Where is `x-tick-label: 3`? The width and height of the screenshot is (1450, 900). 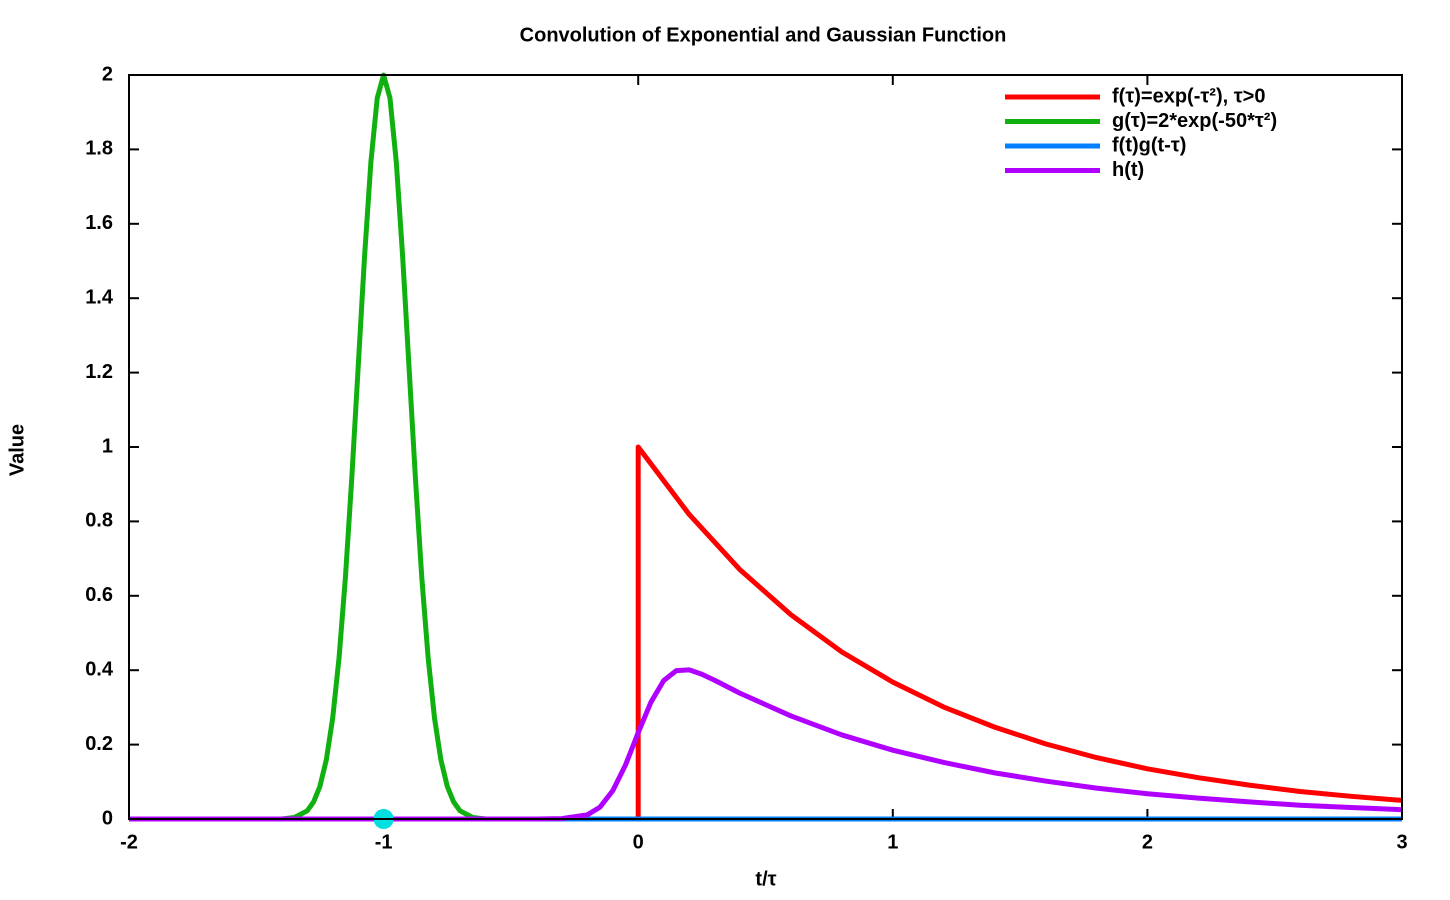
x-tick-label: 3 is located at coordinates (1401, 842).